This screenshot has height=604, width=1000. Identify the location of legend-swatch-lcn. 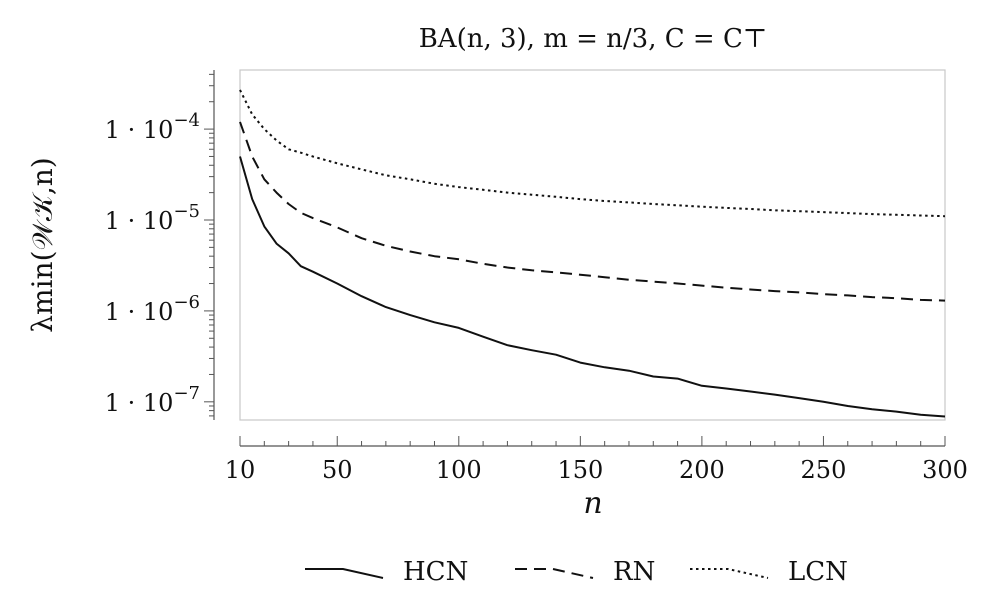
(729, 573).